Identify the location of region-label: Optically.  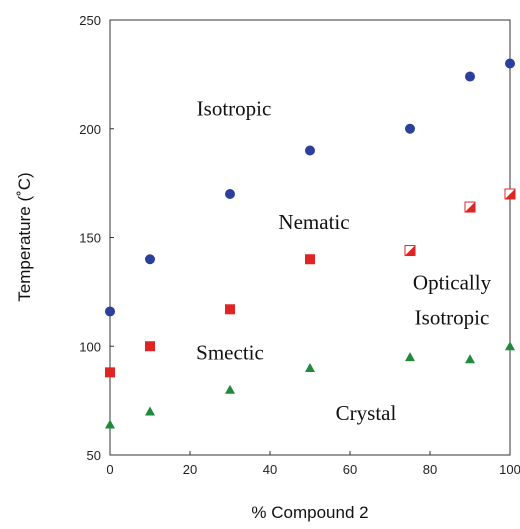
(452, 283).